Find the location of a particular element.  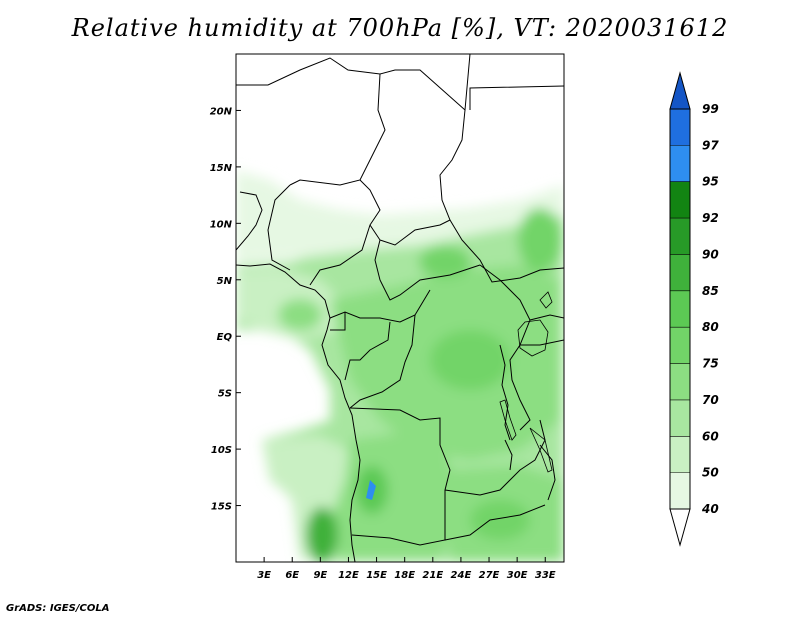

lon-tick-label: 33E is located at coordinates (545, 575).